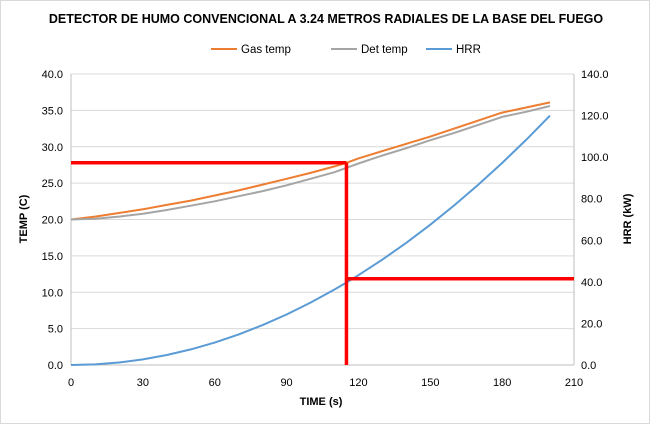  What do you see at coordinates (384, 50) in the screenshot?
I see `legend-label-det-temp: Det temp` at bounding box center [384, 50].